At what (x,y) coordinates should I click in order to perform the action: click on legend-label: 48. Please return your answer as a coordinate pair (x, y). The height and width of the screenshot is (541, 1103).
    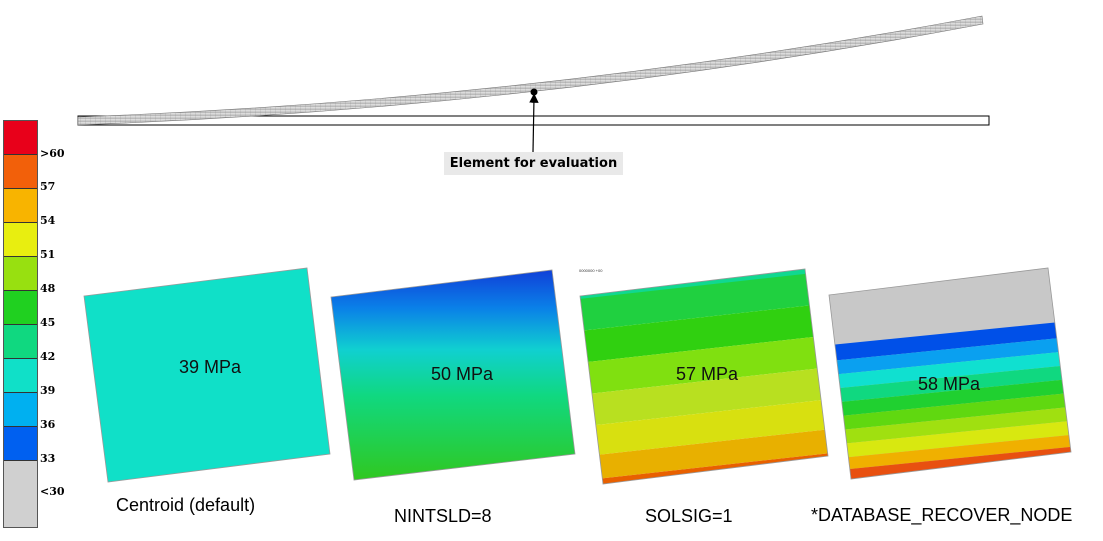
    Looking at the image, I should click on (48, 288).